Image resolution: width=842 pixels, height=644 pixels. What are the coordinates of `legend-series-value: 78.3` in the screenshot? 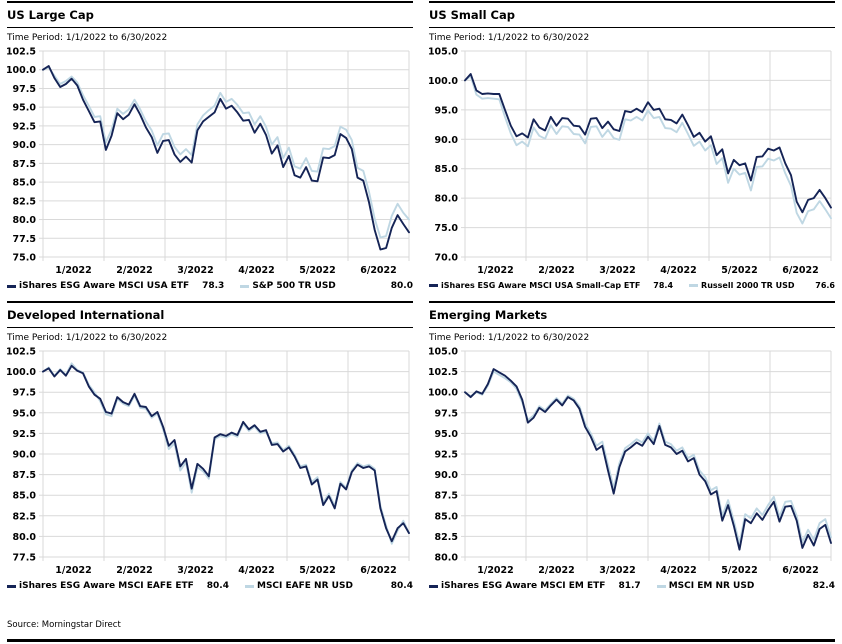 It's located at (213, 286).